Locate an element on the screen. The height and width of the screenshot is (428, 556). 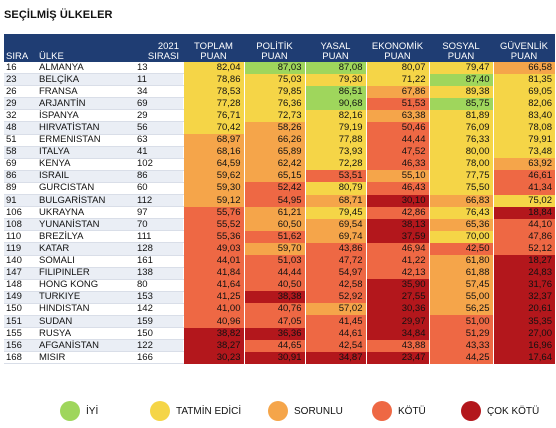
legal-score-cell: 57,02 is located at coordinates (335, 309).